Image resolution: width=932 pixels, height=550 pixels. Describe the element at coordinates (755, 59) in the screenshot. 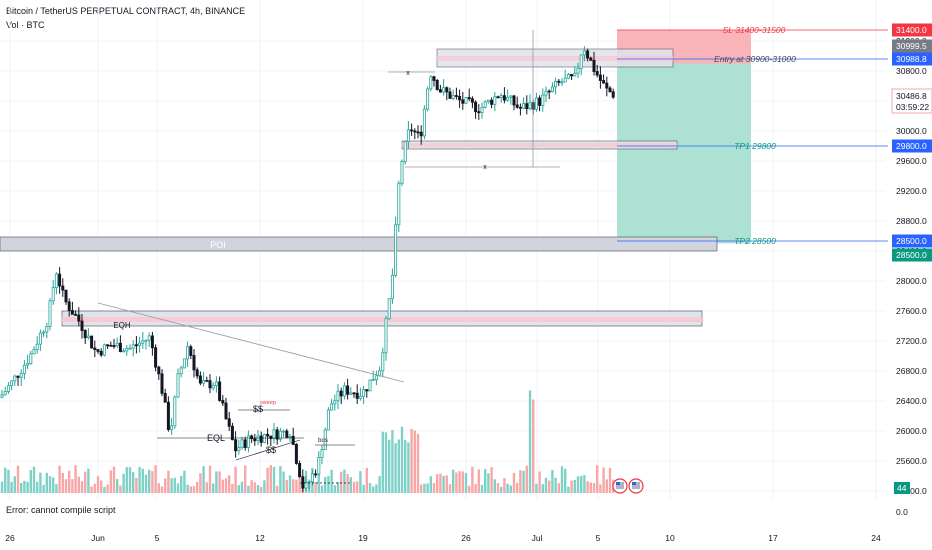

I see `annotation-label: Entry at 30900-31000` at that location.